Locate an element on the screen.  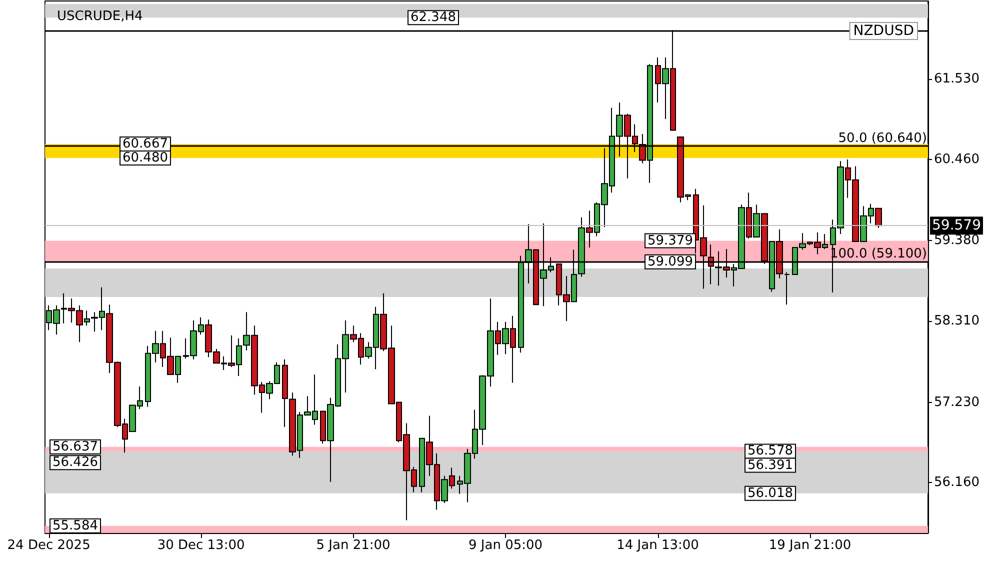
x-tick-label: 14 Jan 13:00 is located at coordinates (657, 545).